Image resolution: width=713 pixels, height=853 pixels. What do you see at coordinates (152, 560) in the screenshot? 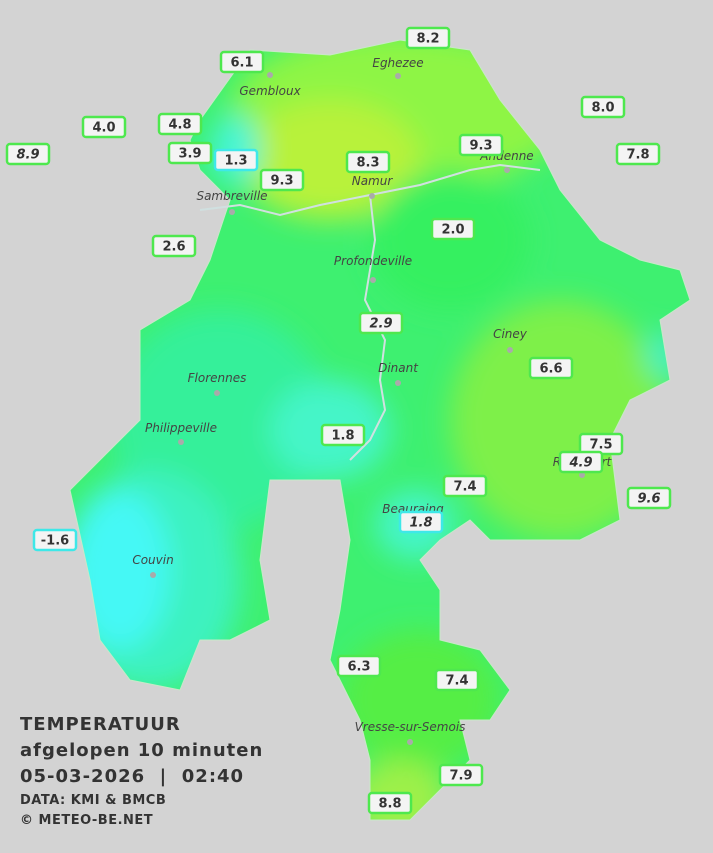
I see `city-name: Couvin` at bounding box center [152, 560].